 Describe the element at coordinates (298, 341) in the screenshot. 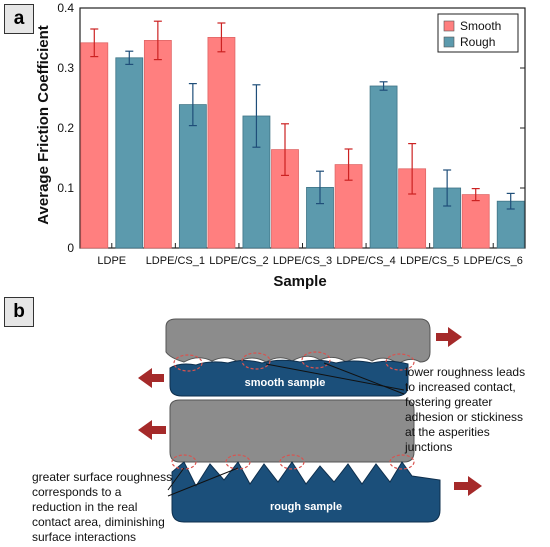

I see `top-gray-block` at that location.